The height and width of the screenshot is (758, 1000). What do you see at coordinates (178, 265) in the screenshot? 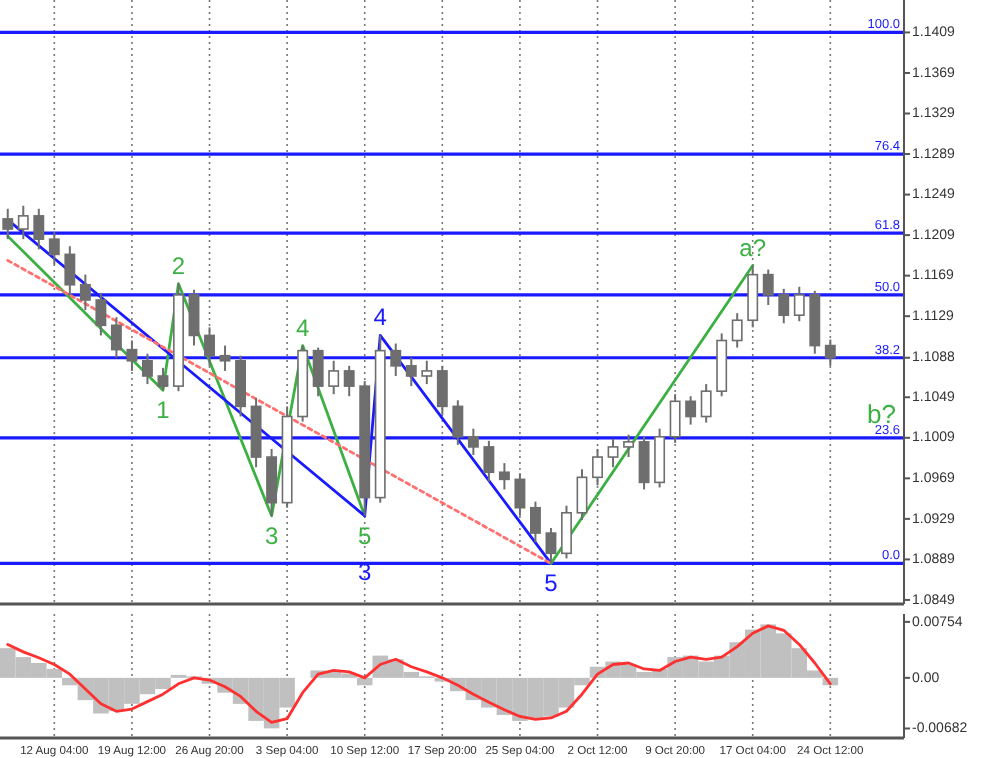
I see `annotation: 2` at bounding box center [178, 265].